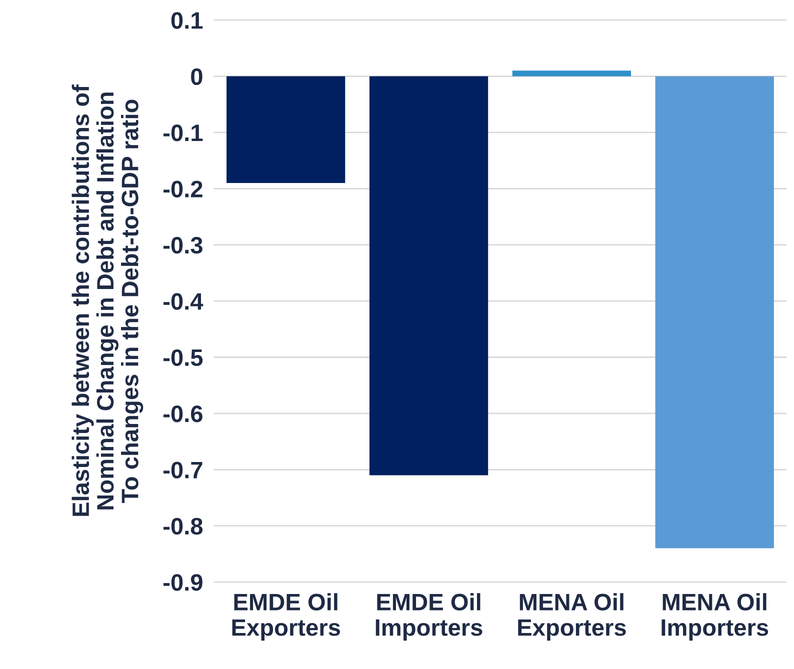 This screenshot has height=669, width=794. What do you see at coordinates (429, 617) in the screenshot?
I see `x-tick-label: EMDE Oil Importers` at bounding box center [429, 617].